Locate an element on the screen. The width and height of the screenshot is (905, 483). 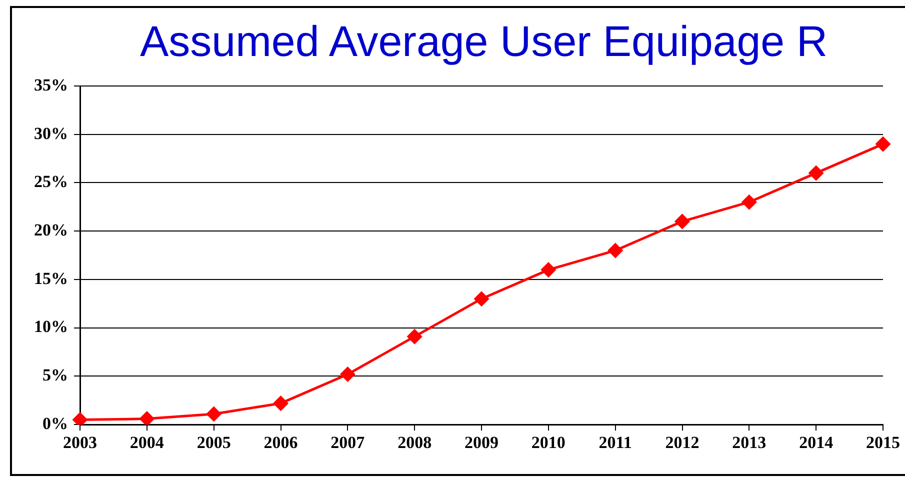
y-tick-label: 5% is located at coordinates (55, 375).